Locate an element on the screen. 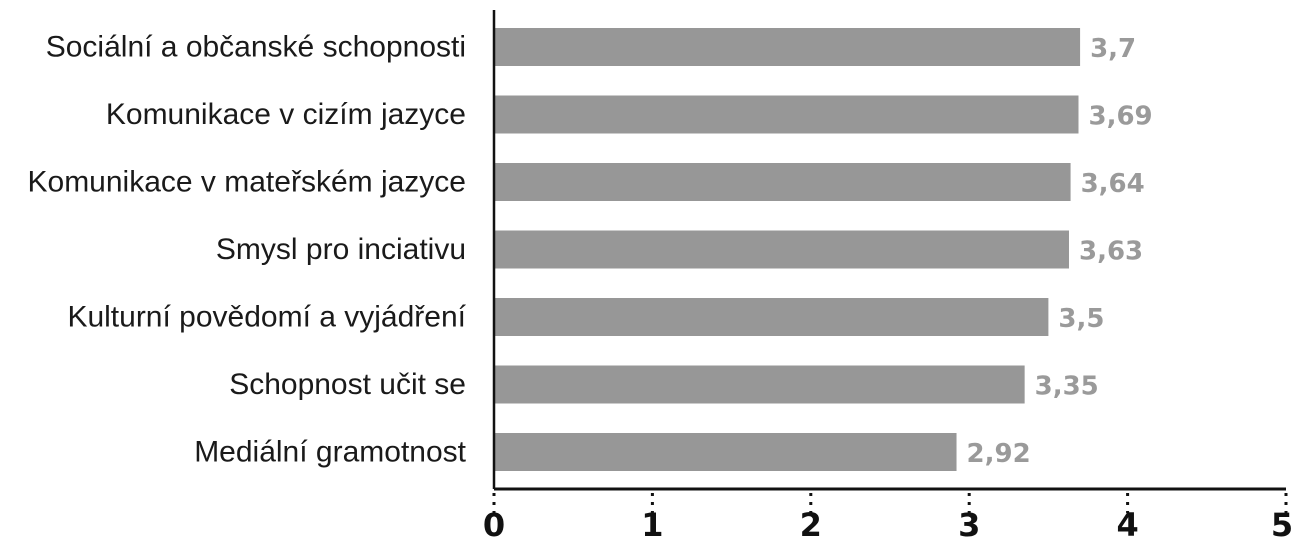  value-label: 3,69 is located at coordinates (1120, 117).